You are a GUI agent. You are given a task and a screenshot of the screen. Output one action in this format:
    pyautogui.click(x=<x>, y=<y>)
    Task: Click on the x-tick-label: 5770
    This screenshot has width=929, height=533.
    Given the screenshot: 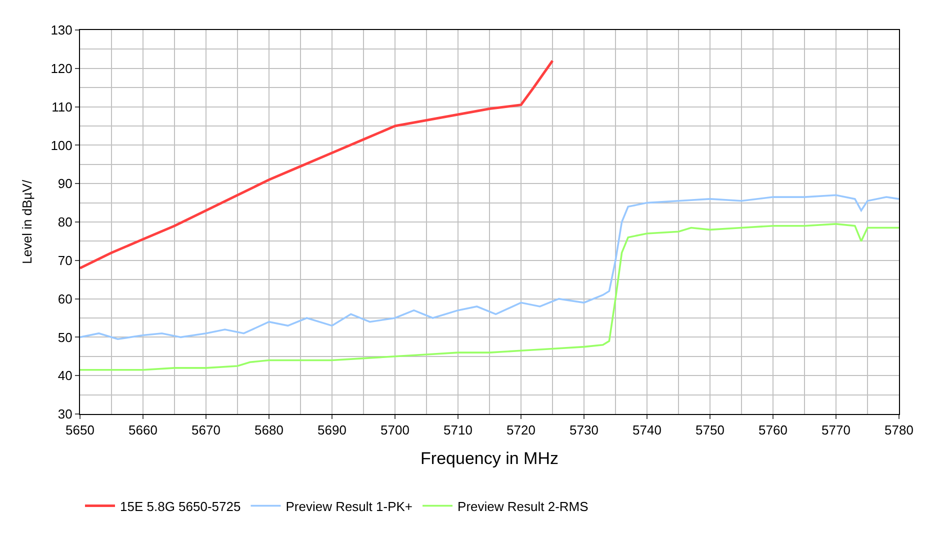 What is the action you would take?
    pyautogui.click(x=836, y=430)
    